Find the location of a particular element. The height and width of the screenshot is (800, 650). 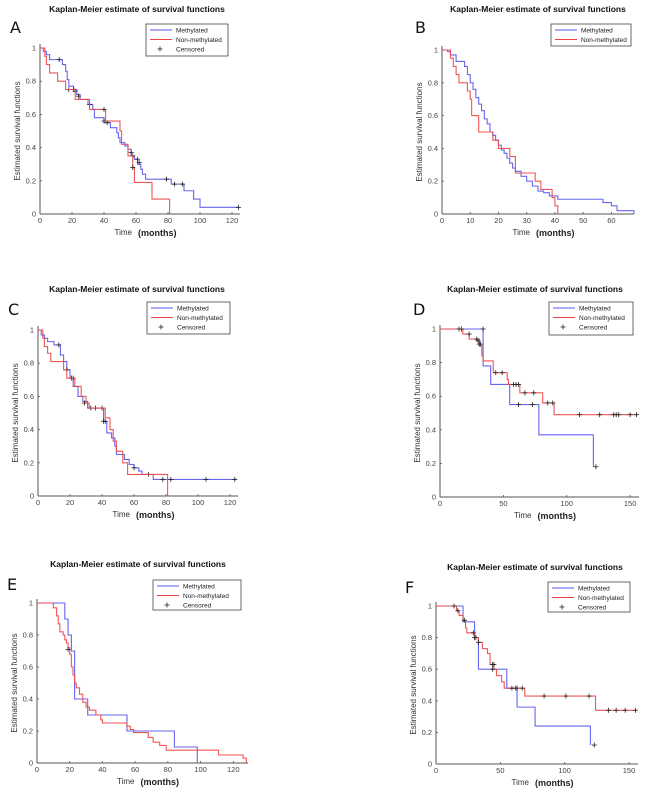

panel-label: A is located at coordinates (15, 27).